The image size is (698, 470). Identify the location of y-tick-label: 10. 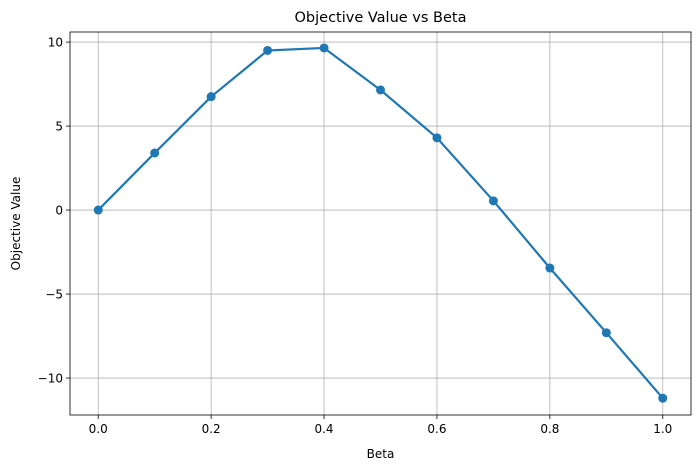
(55, 43).